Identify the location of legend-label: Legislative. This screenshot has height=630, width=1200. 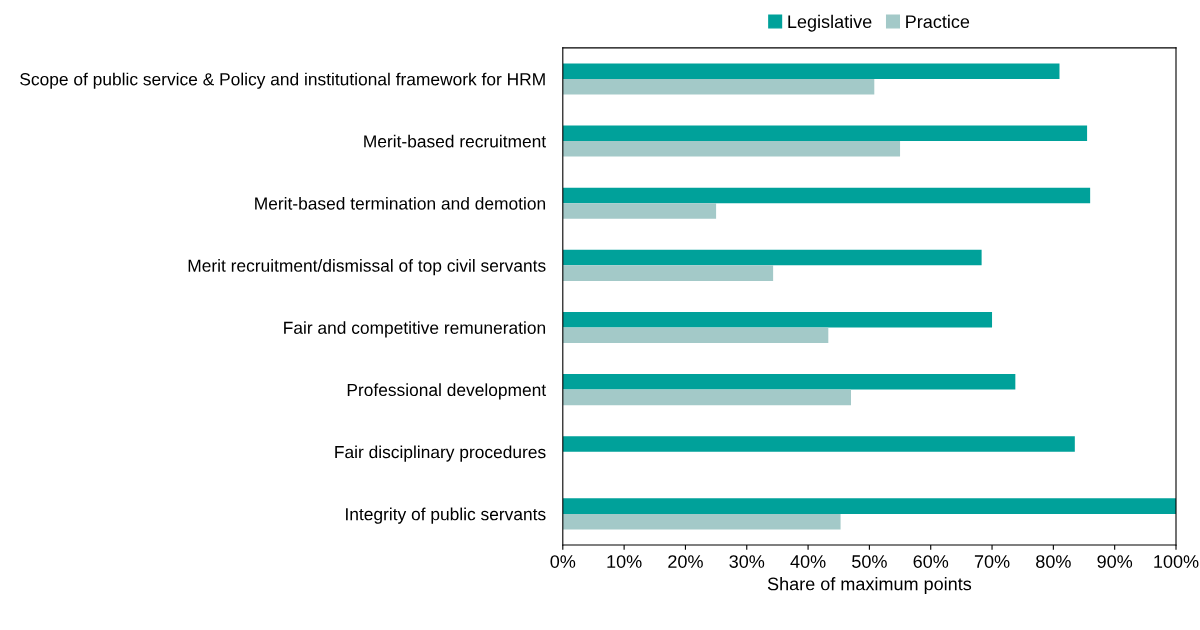
(830, 23).